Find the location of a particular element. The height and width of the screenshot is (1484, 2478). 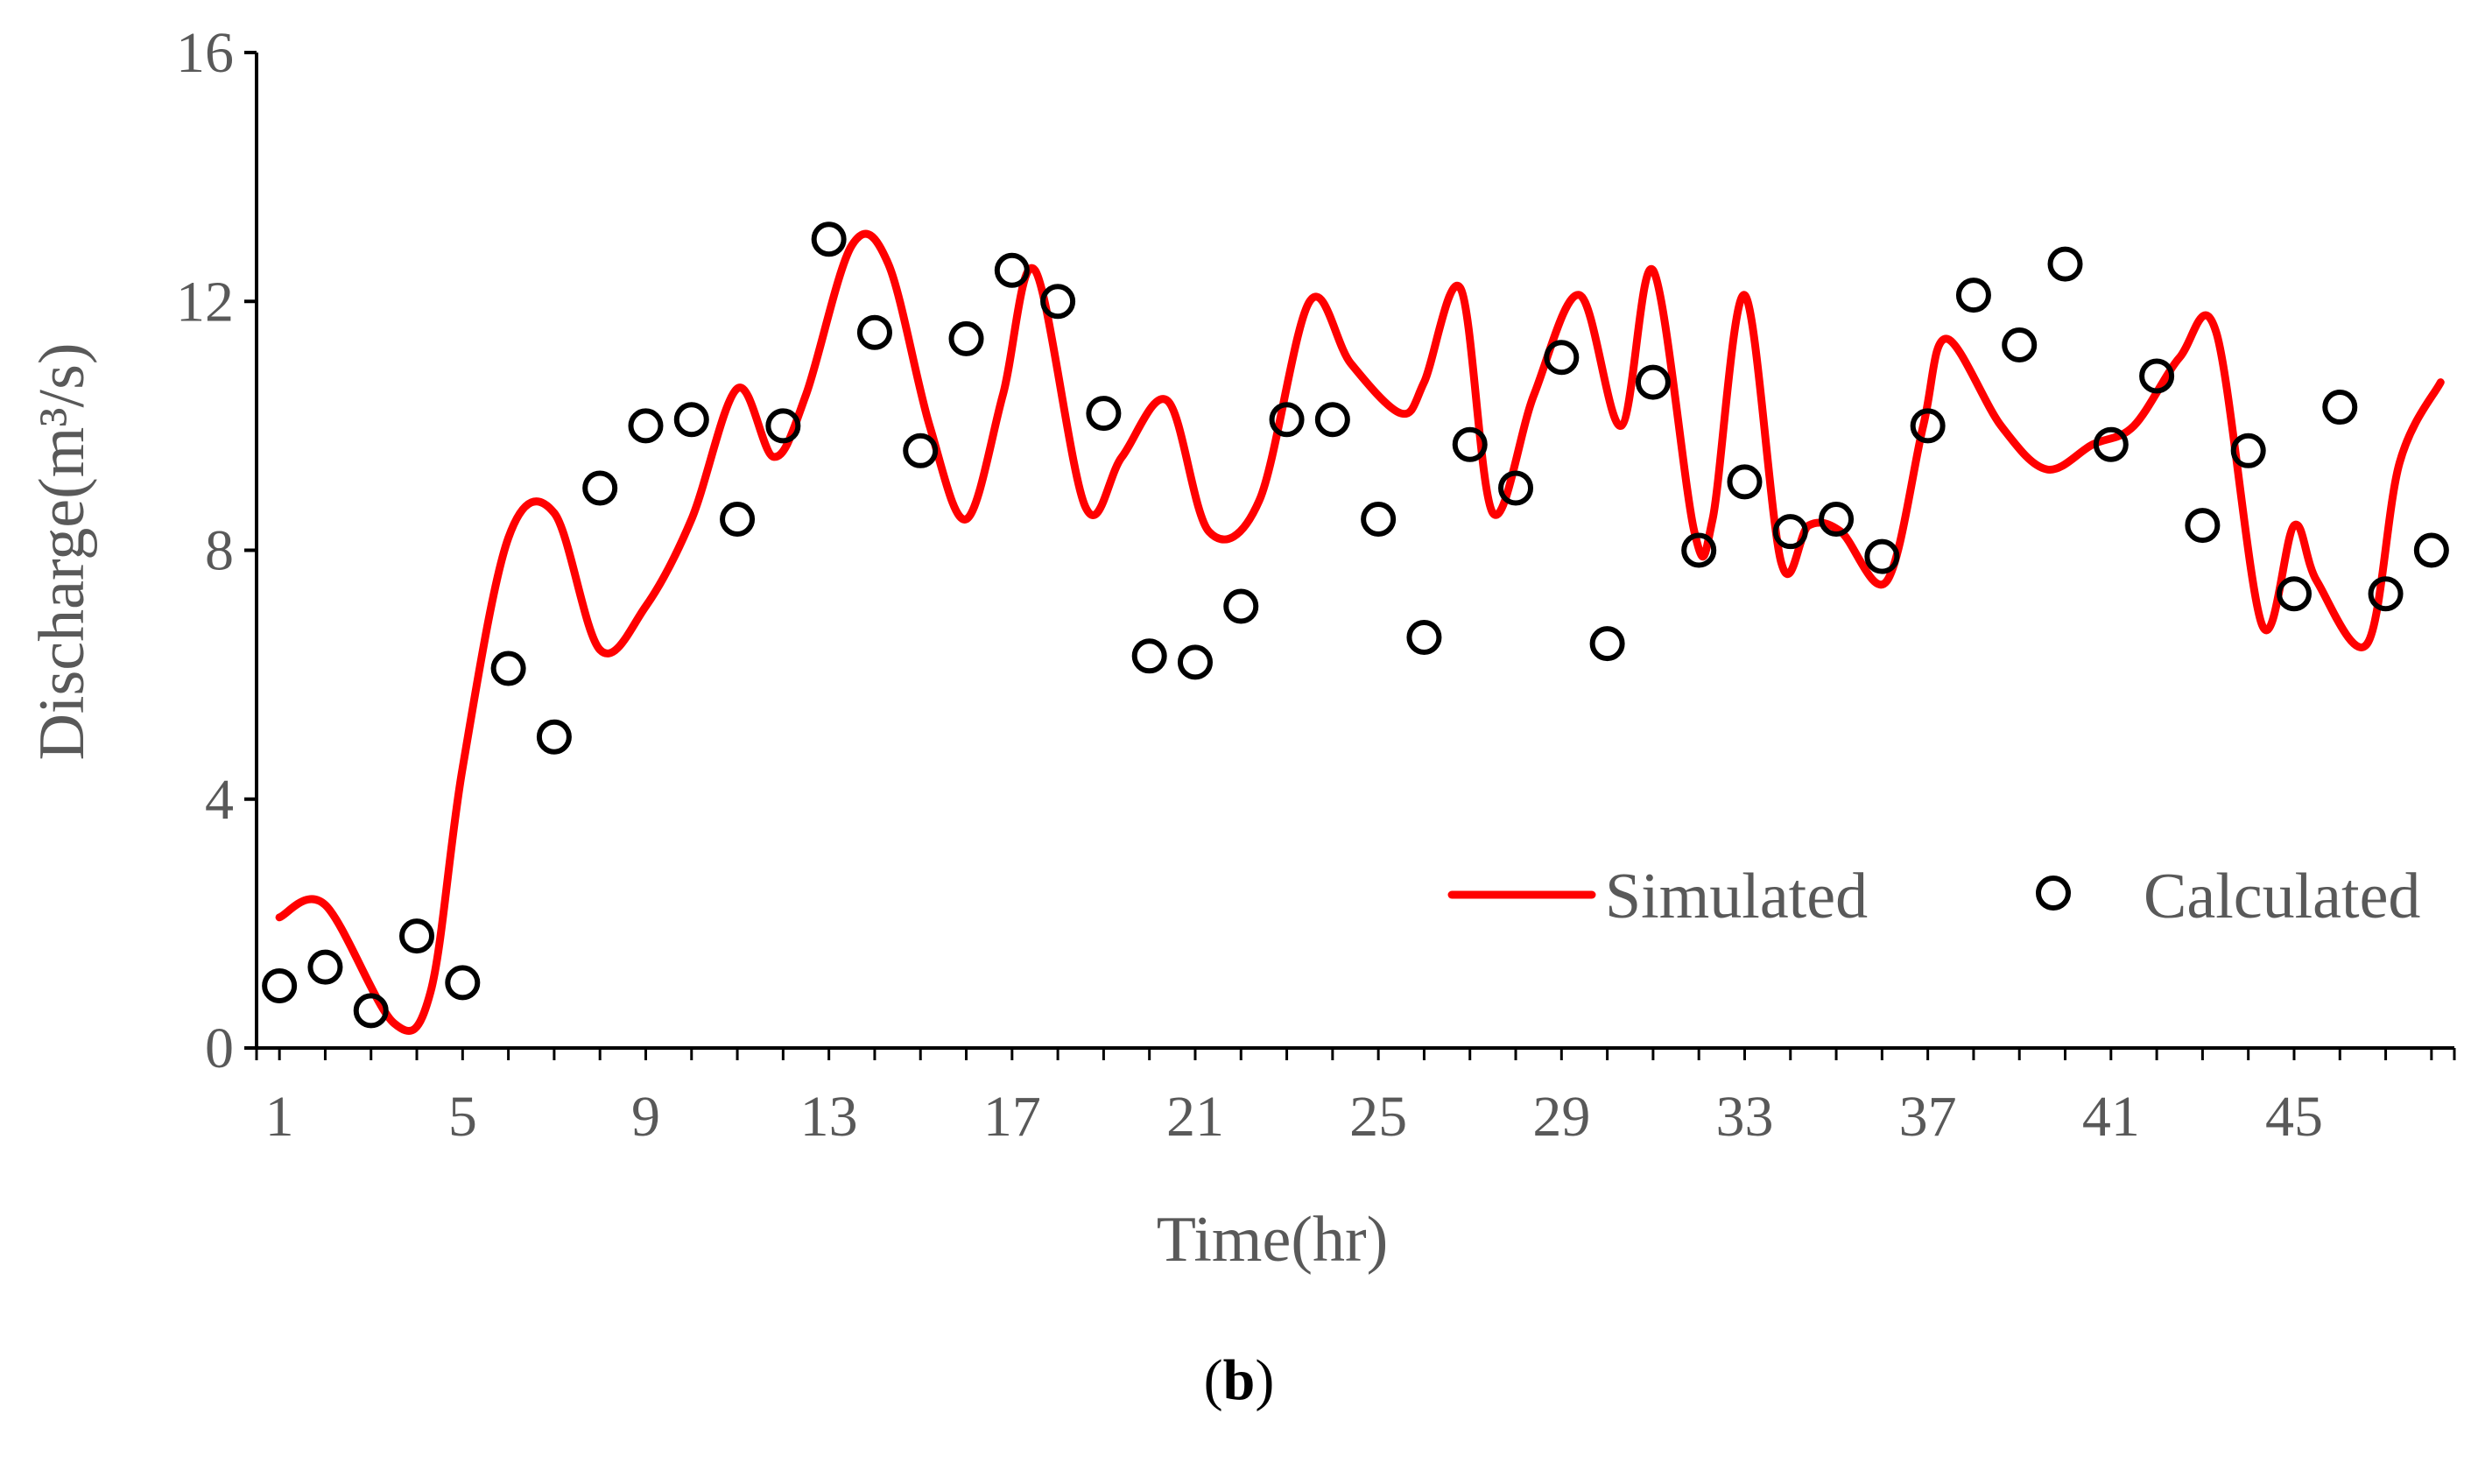

legend: Simulated Calculated is located at coordinates (1933, 896).